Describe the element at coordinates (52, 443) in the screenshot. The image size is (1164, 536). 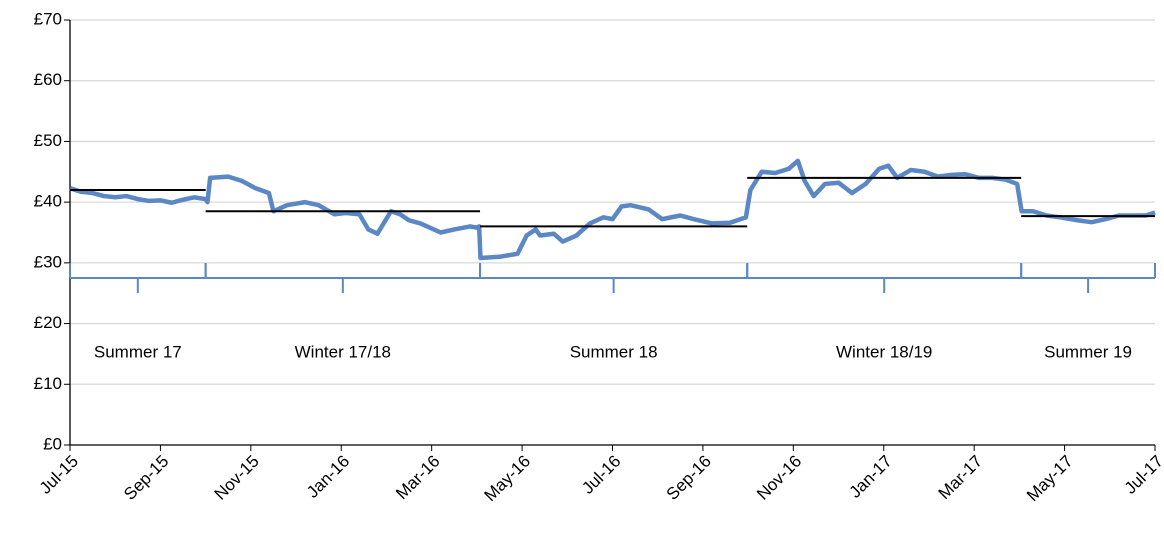
I see `y-tick-label: £0` at that location.